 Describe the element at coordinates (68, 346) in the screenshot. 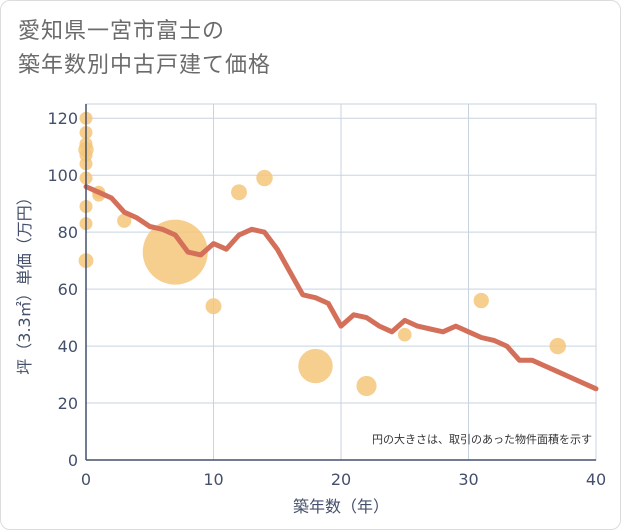

I see `y-tick-label: 40` at that location.